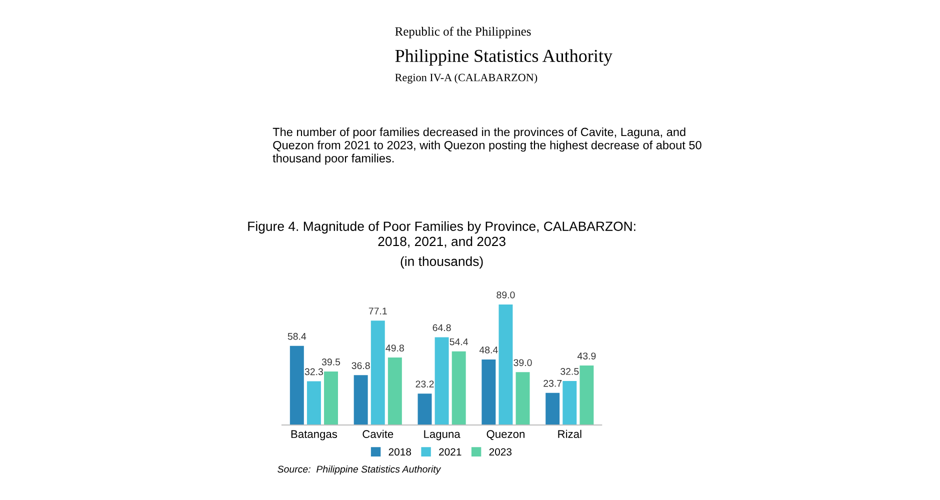 This screenshot has height=500, width=940. I want to click on data-label: 77.1, so click(377, 311).